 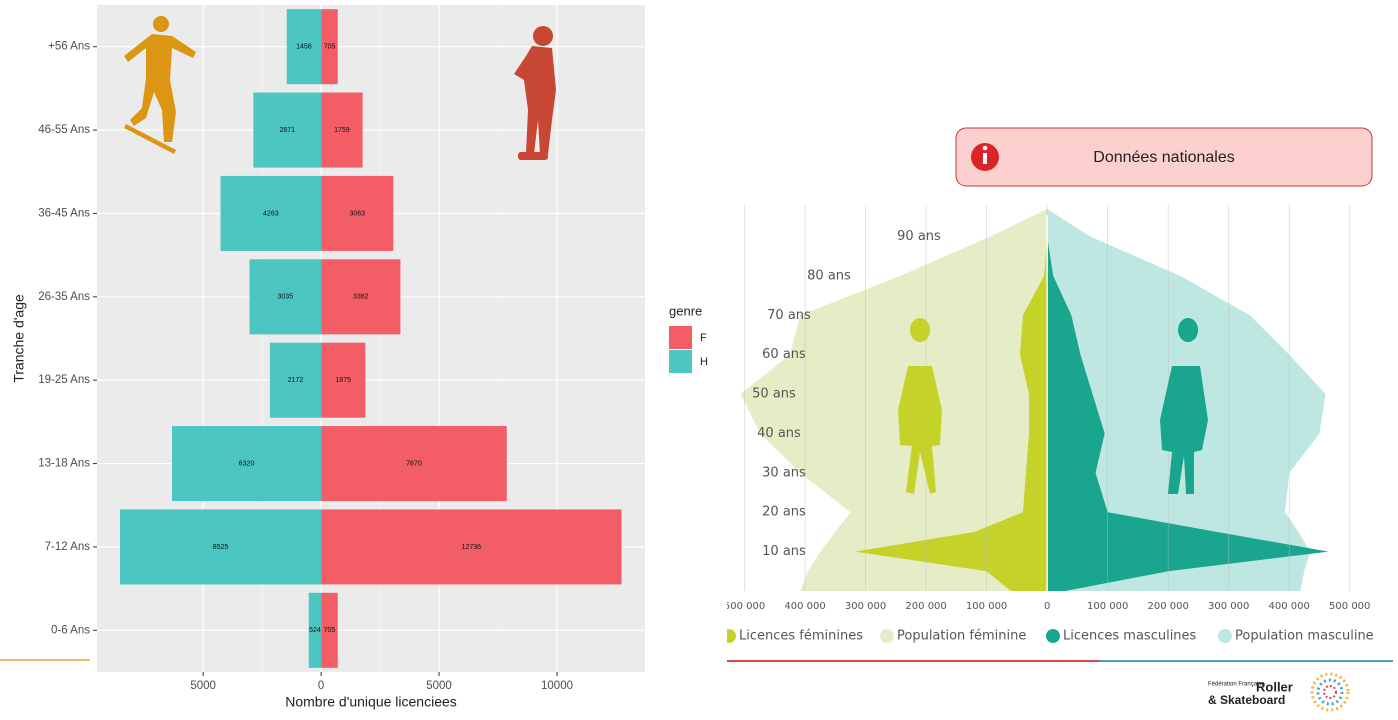 What do you see at coordinates (784, 551) in the screenshot?
I see `y-tick-label: 10 ans` at bounding box center [784, 551].